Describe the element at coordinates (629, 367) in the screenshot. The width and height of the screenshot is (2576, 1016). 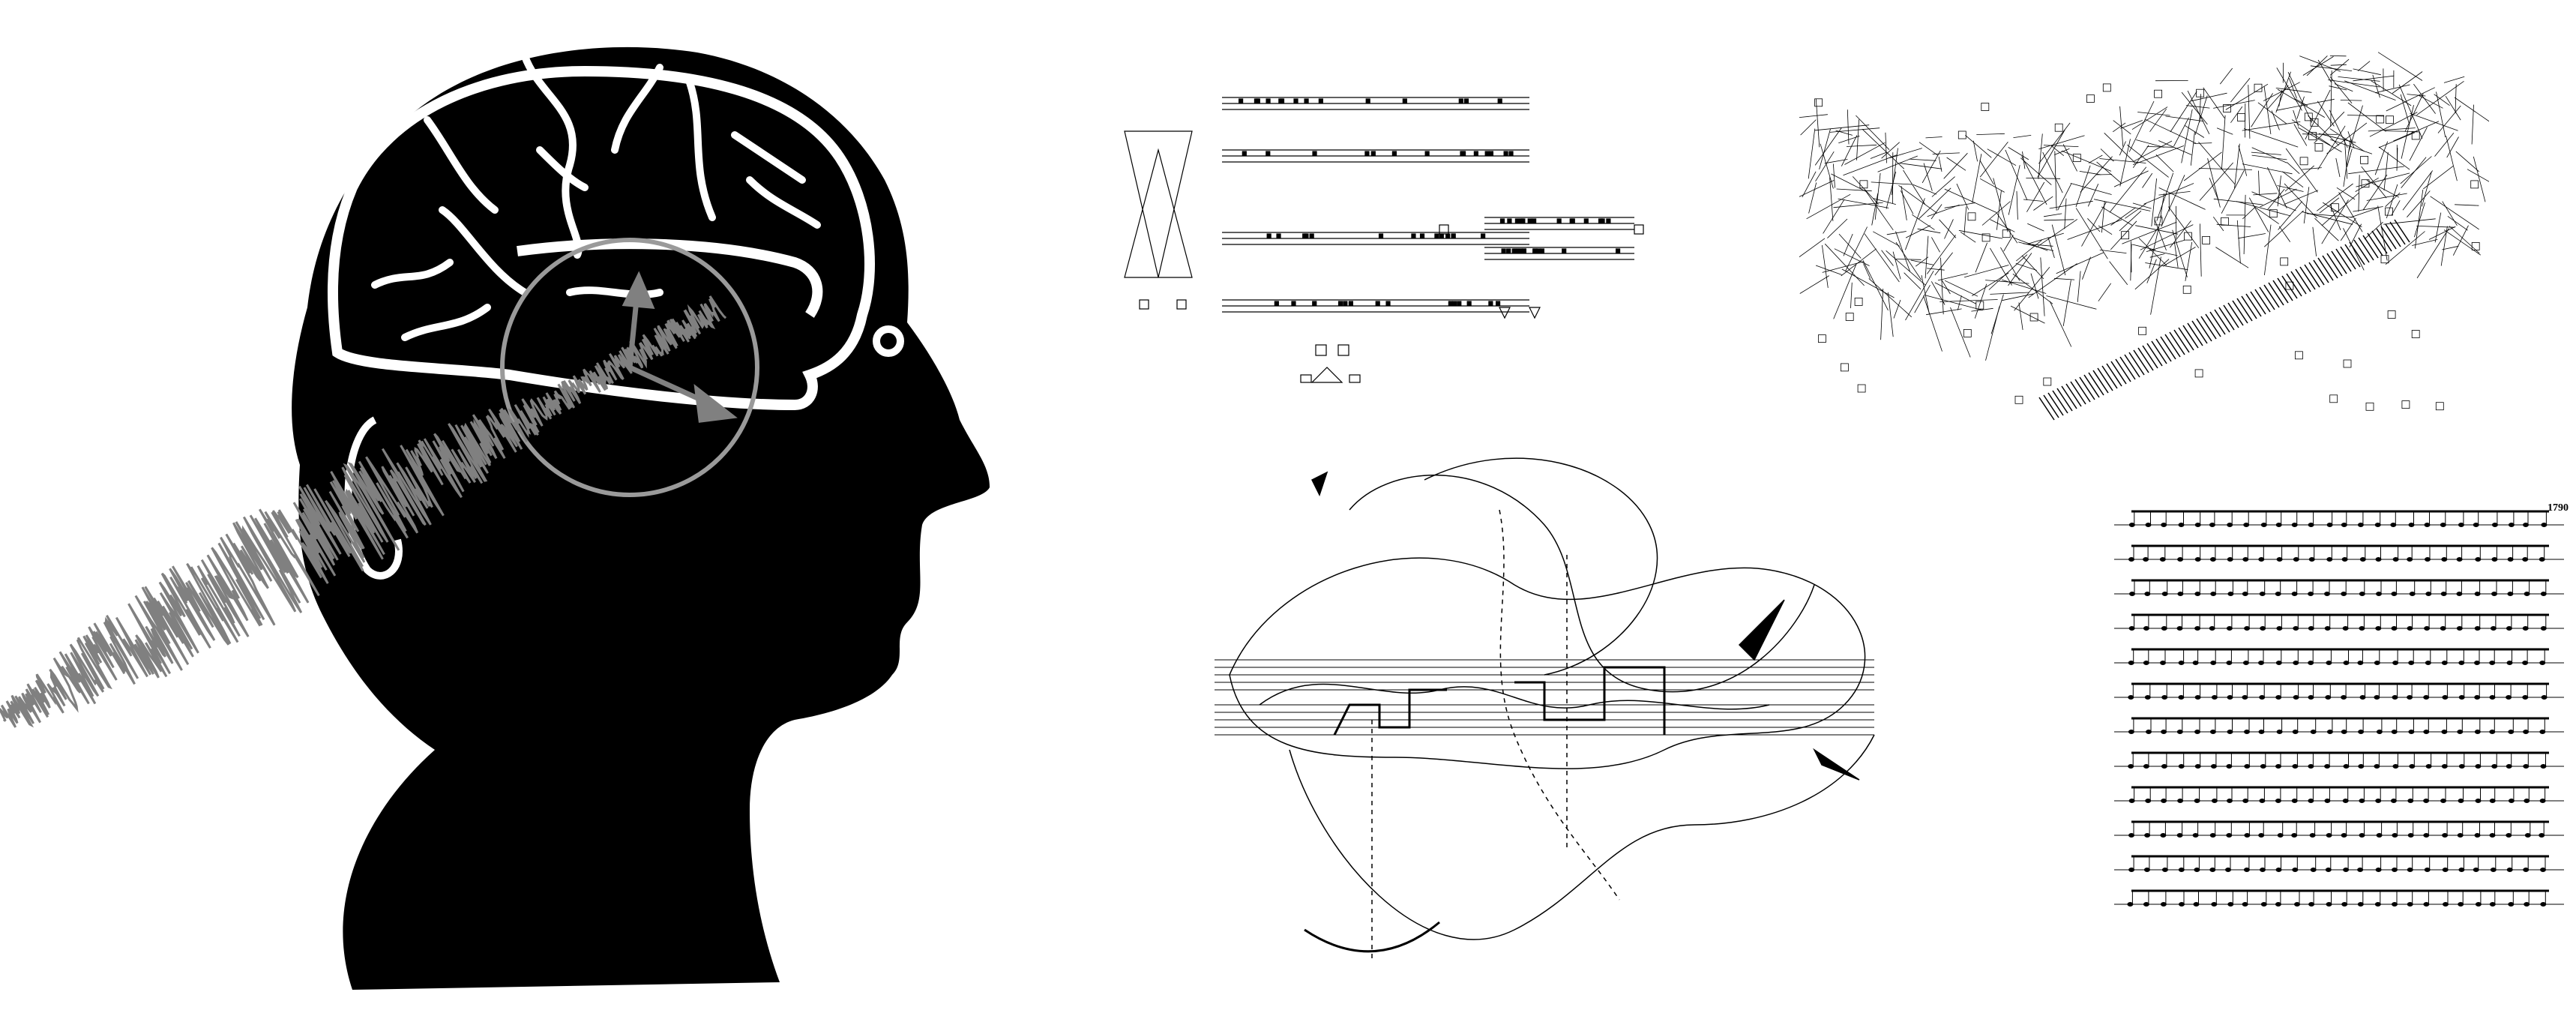
I see `focus-circle-icon` at that location.